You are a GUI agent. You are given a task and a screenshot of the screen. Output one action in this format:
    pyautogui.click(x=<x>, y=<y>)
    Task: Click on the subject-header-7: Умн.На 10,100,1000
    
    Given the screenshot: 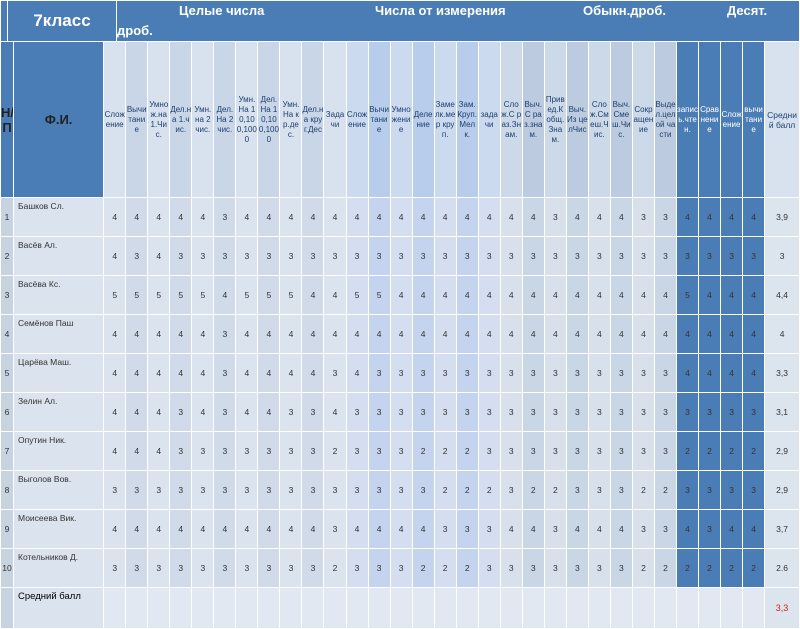 What is the action you would take?
    pyautogui.click(x=247, y=119)
    